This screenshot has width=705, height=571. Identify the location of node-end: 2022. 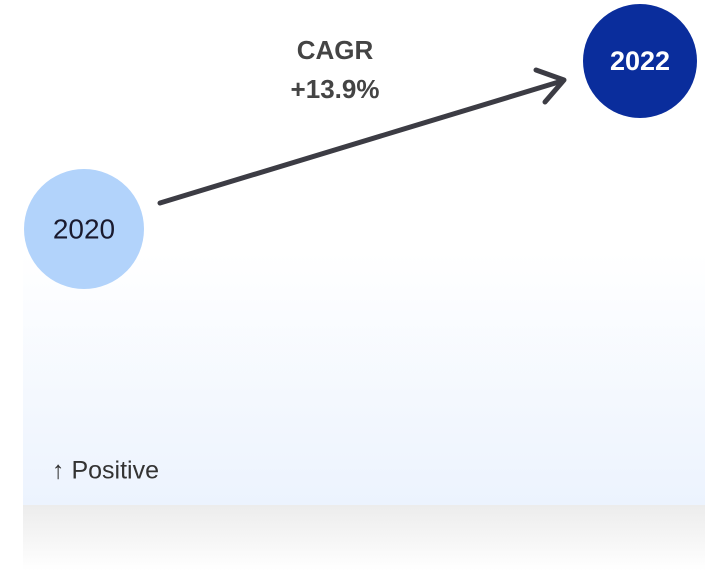
(640, 61).